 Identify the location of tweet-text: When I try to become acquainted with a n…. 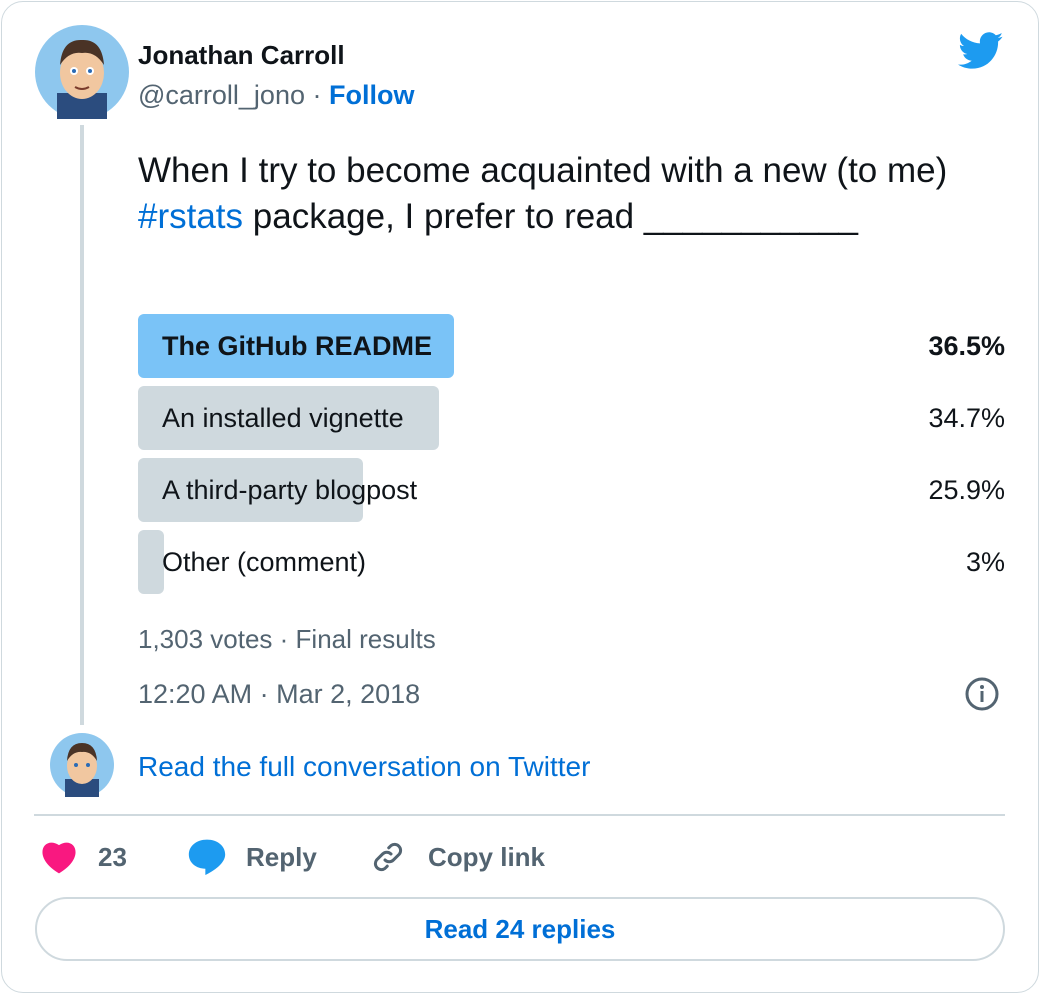
(568, 194).